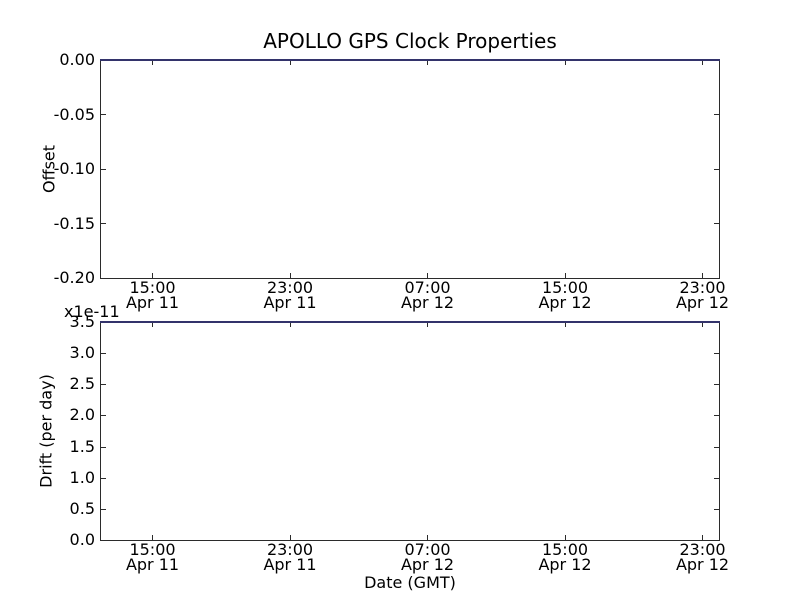 The image size is (800, 600). What do you see at coordinates (82, 415) in the screenshot?
I see `y-tick-label: 2.0` at bounding box center [82, 415].